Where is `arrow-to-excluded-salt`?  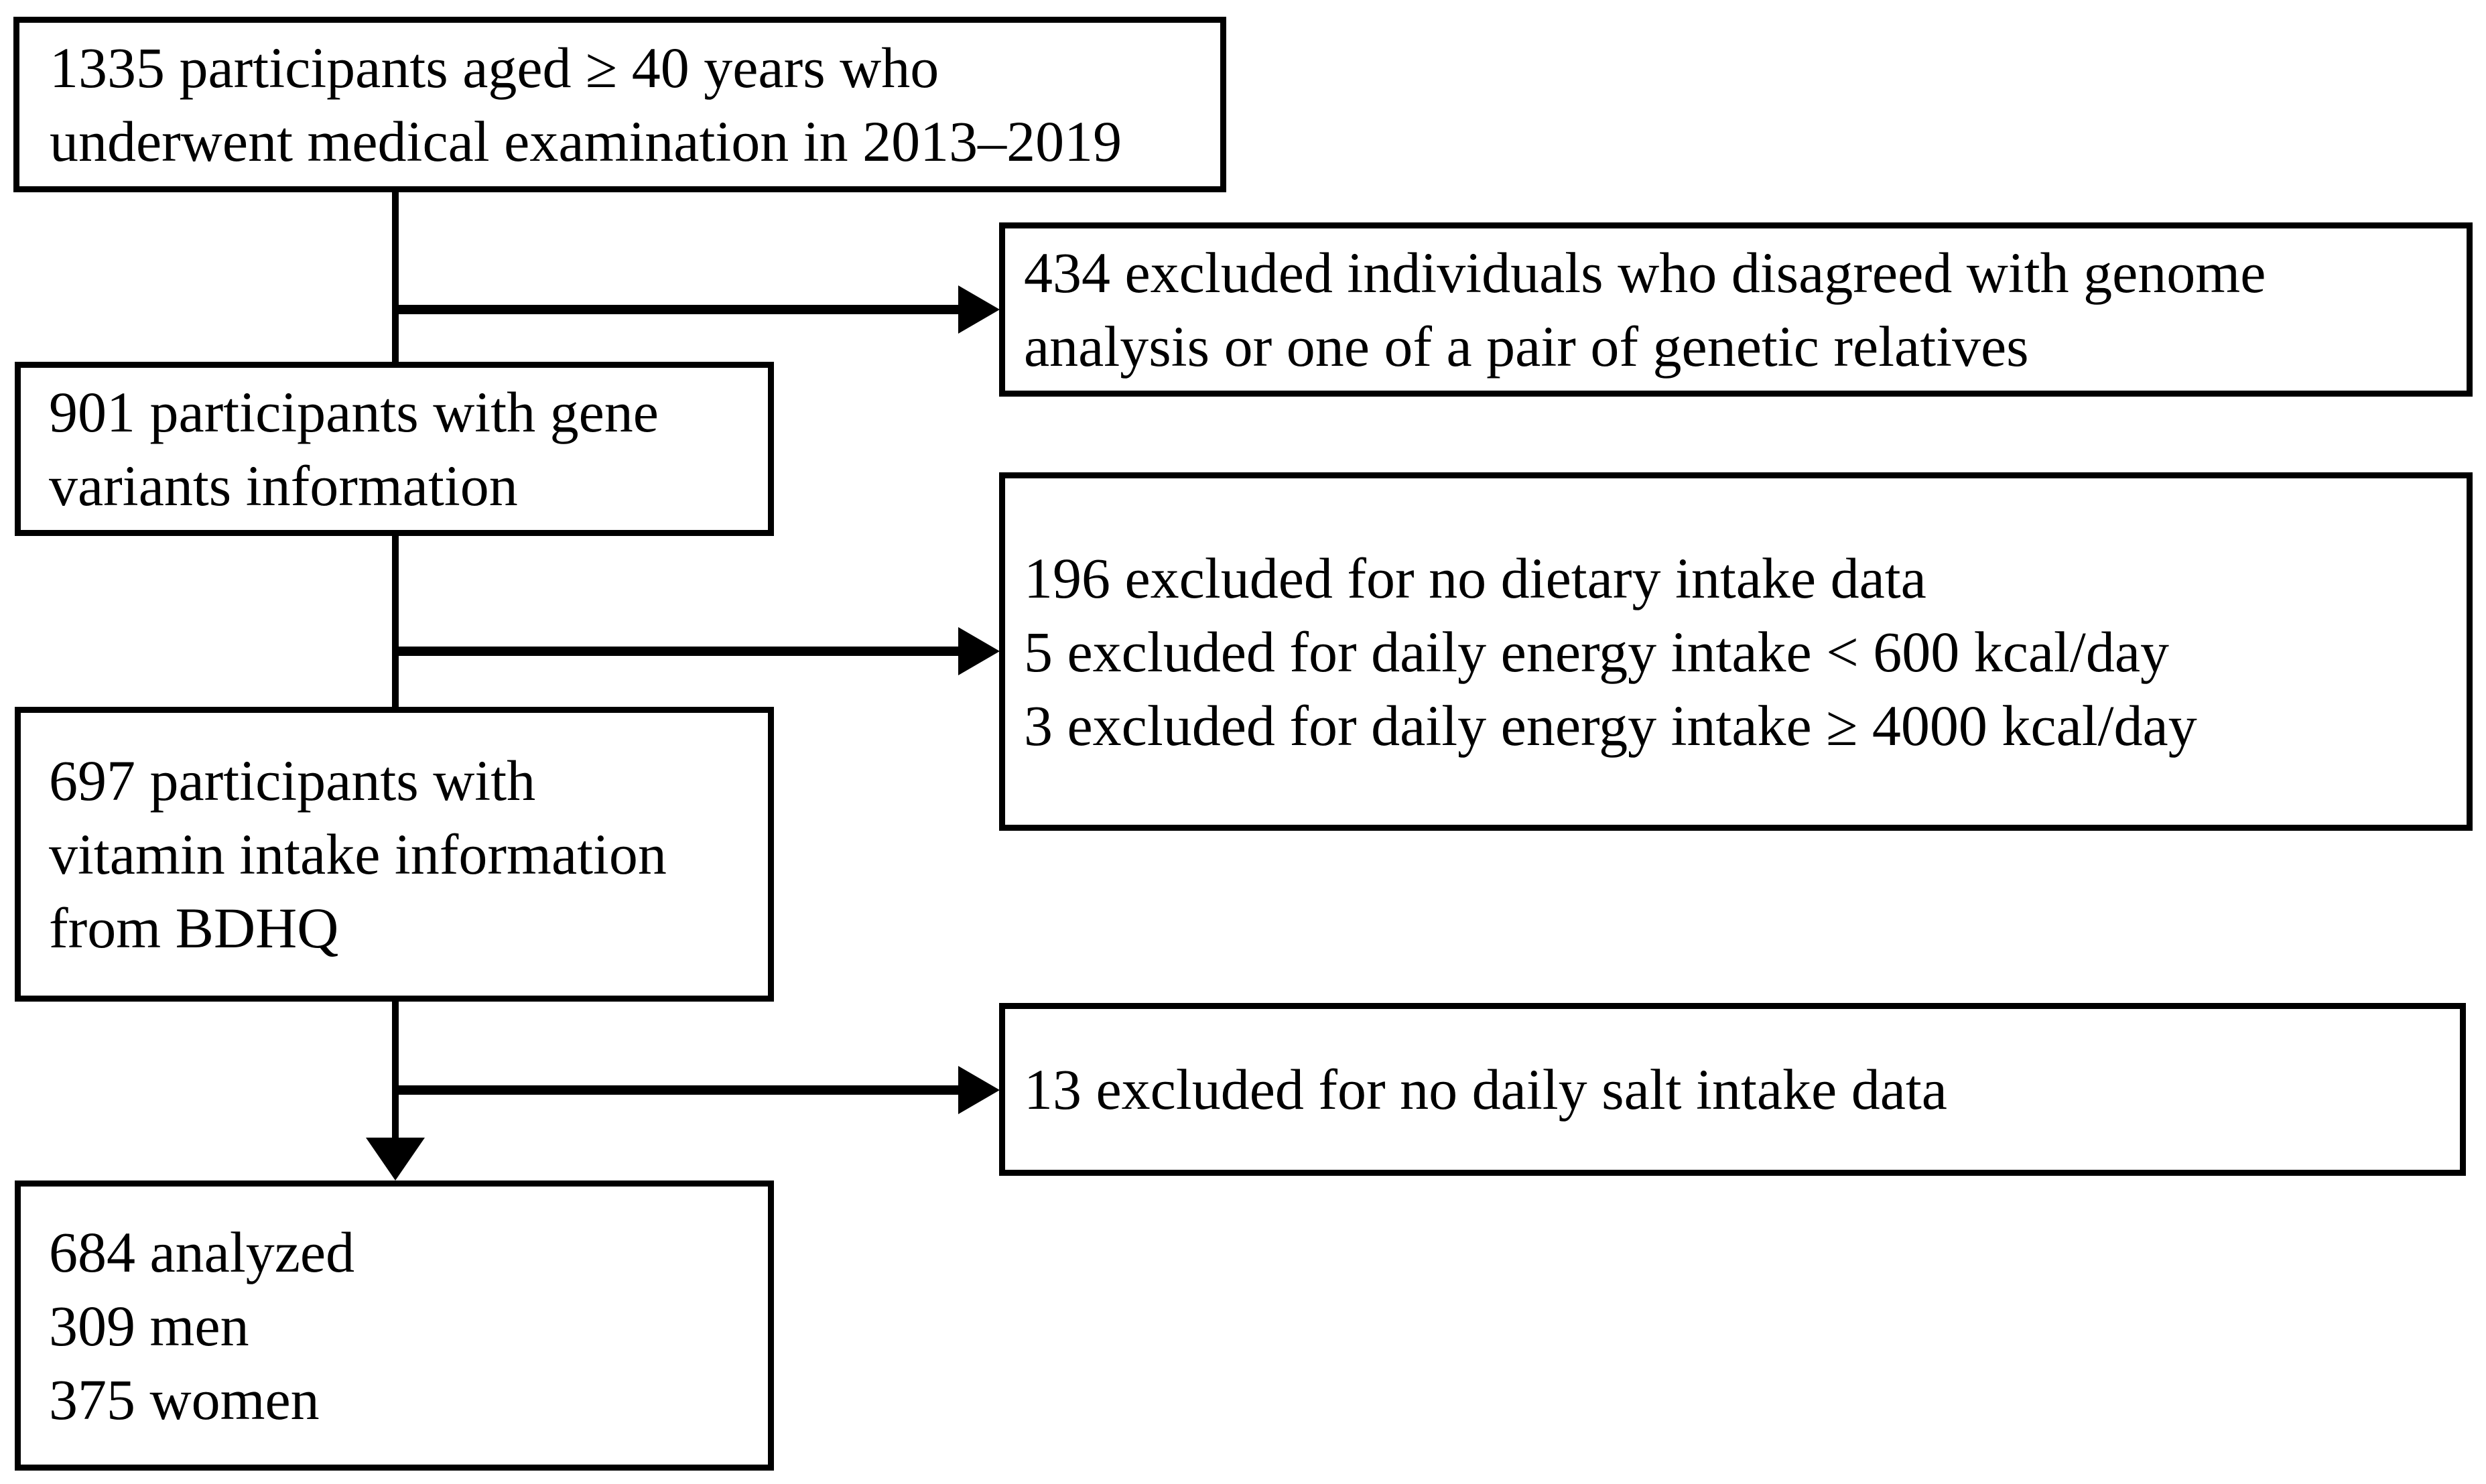
arrow-to-excluded-salt is located at coordinates (675, 1090).